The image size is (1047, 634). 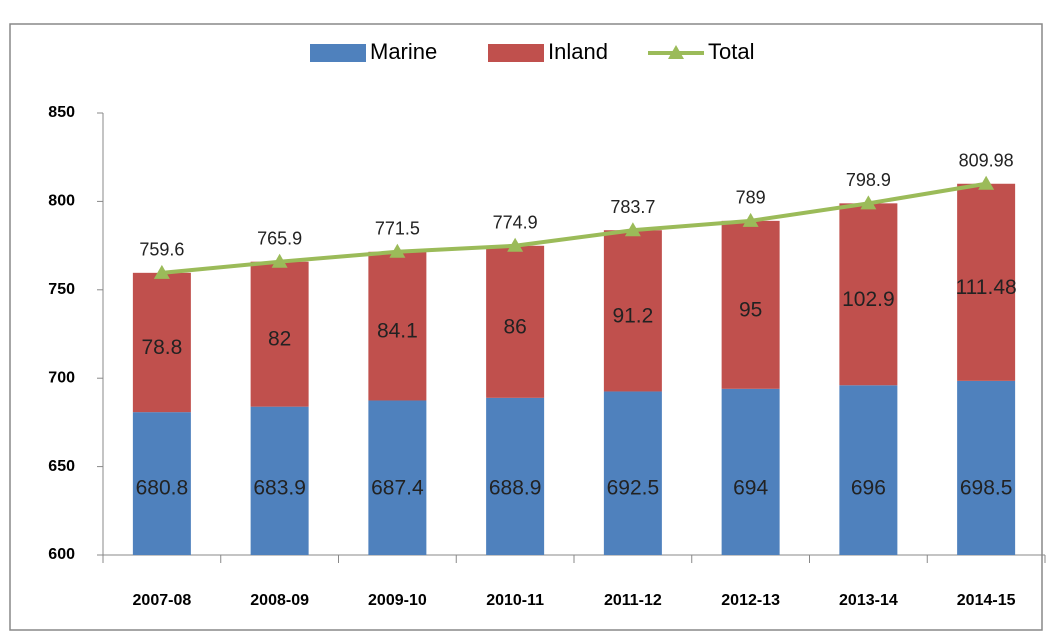 What do you see at coordinates (750, 309) in the screenshot?
I see `data-label: 95` at bounding box center [750, 309].